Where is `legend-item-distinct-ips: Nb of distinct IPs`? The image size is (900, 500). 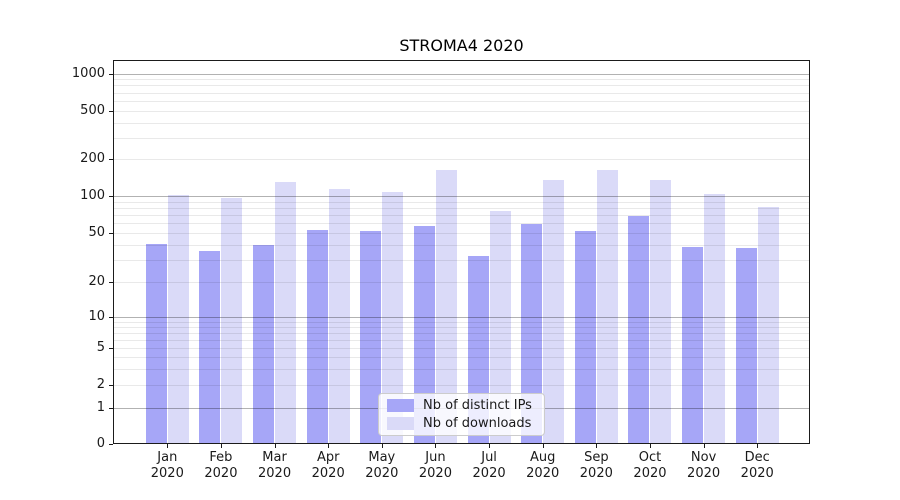 legend-item-distinct-ips: Nb of distinct IPs is located at coordinates (461, 405).